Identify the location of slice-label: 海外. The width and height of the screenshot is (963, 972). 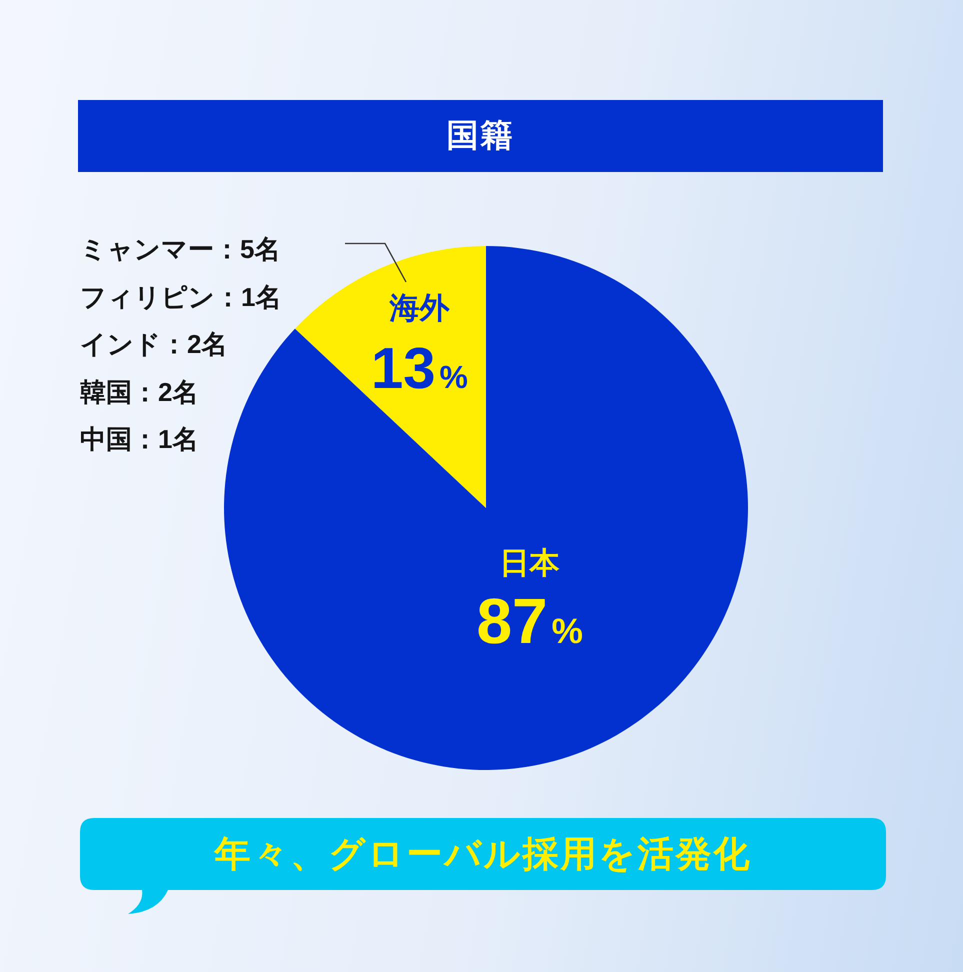
(419, 309).